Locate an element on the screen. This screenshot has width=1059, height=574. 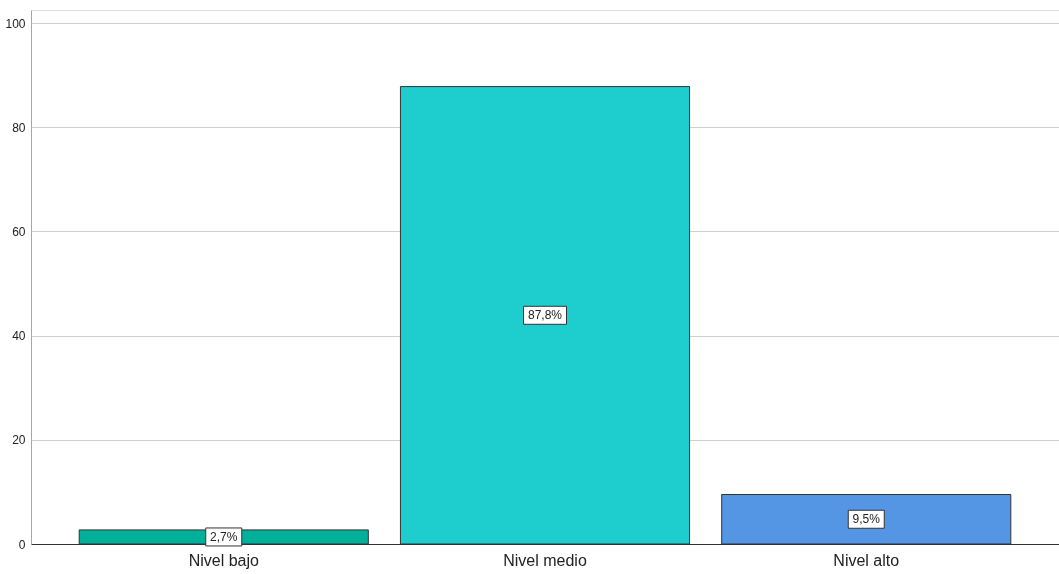
data-label: 87,8% is located at coordinates (545, 315).